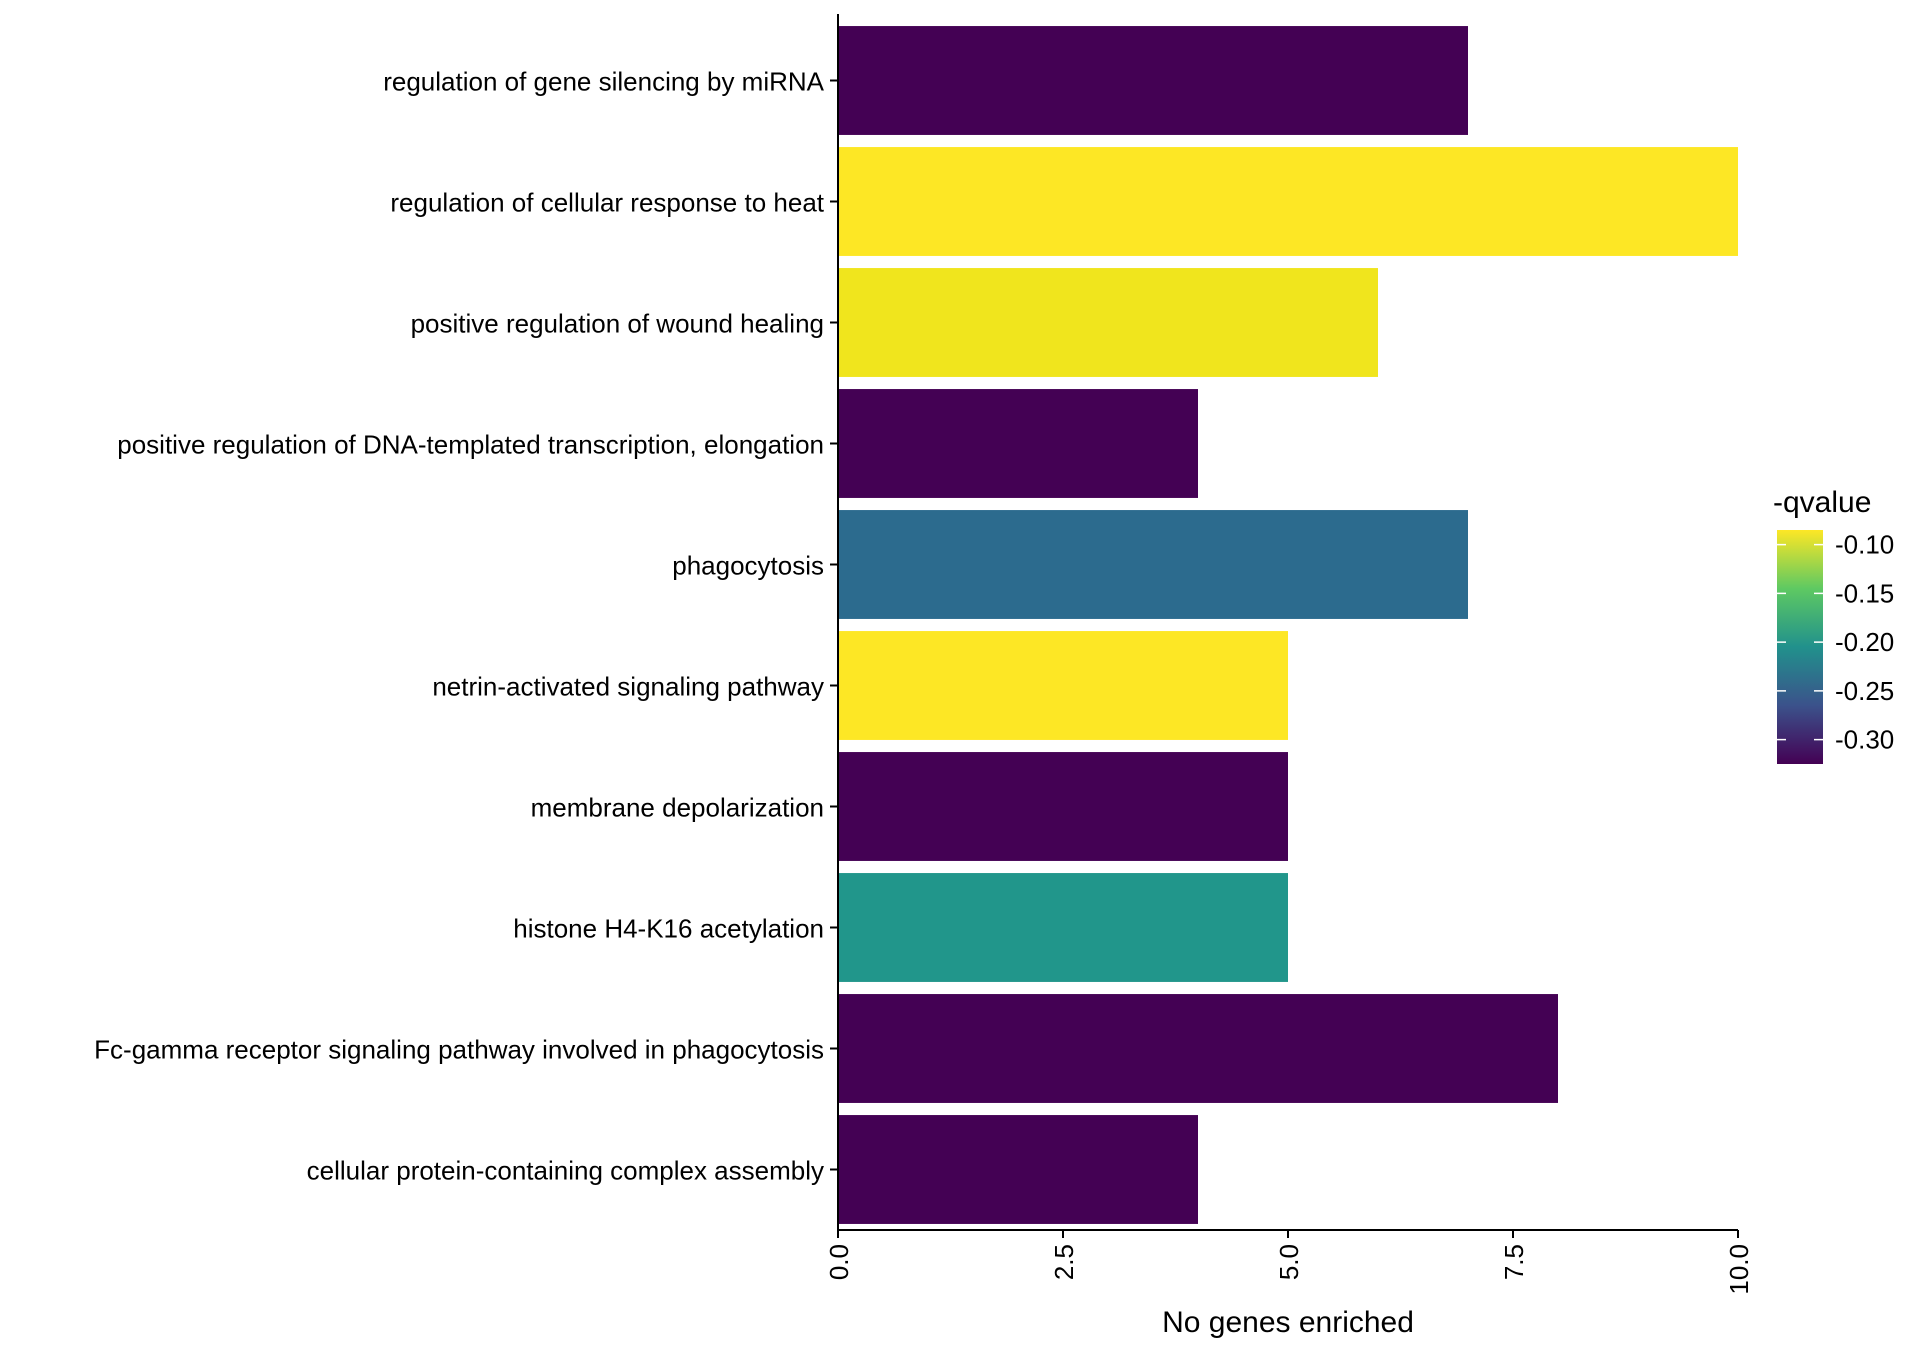 The width and height of the screenshot is (1920, 1349). I want to click on x-tick-label: 10.0, so click(1739, 1269).